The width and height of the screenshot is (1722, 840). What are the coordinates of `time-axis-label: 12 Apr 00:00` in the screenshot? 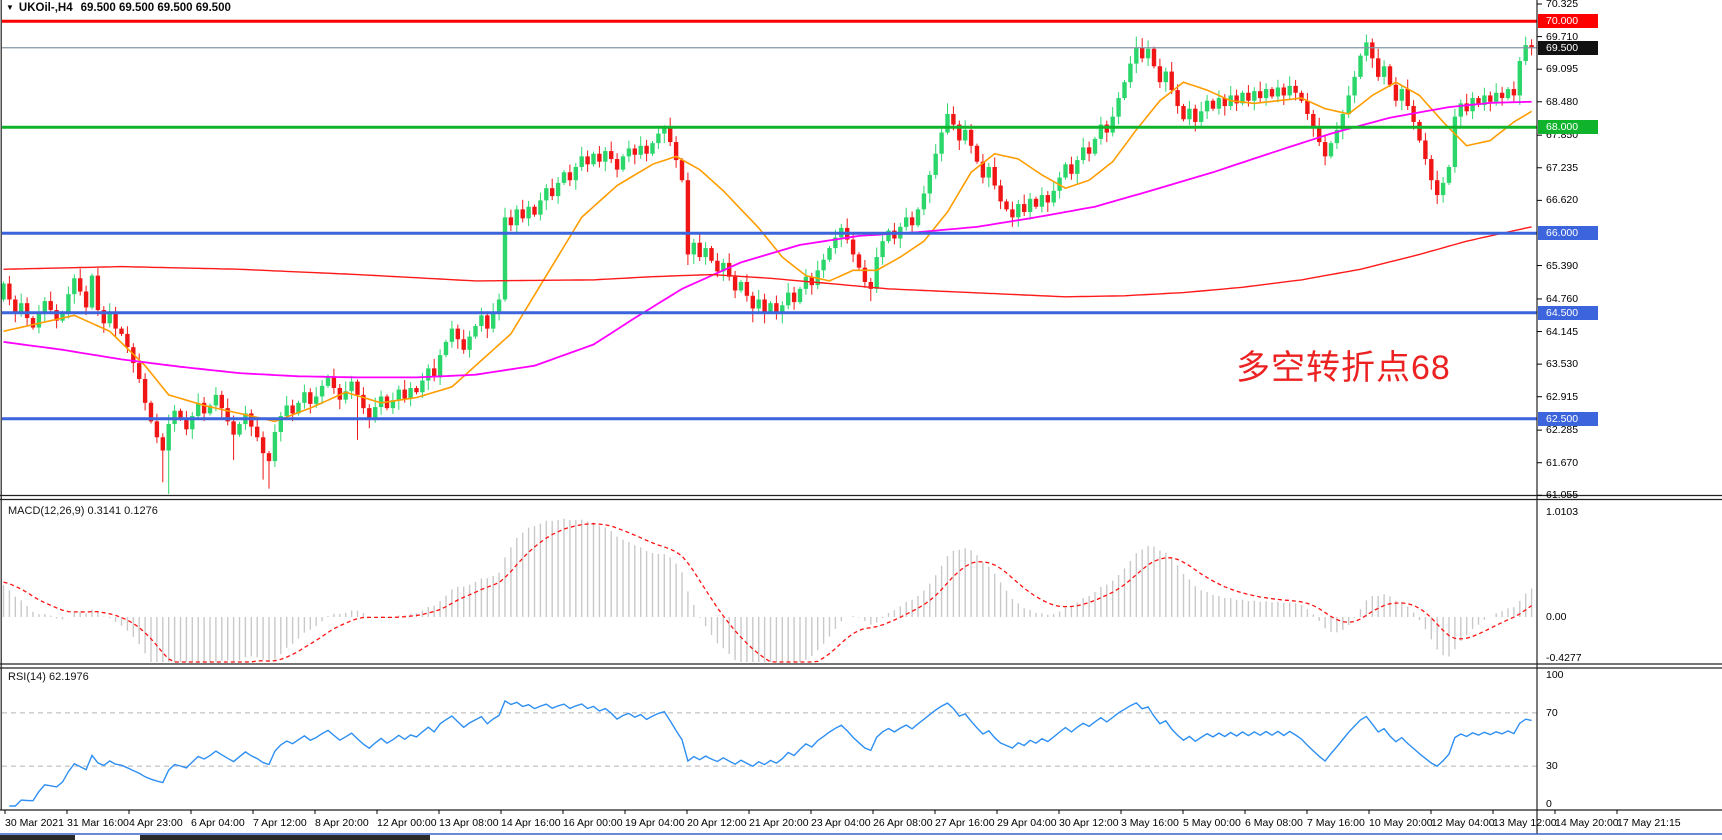 It's located at (407, 823).